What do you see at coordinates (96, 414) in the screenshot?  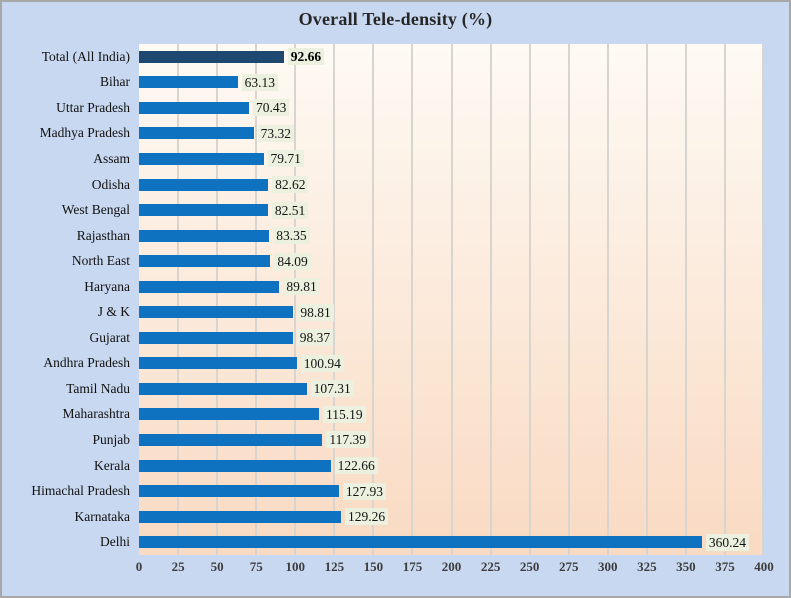 I see `category-label: Maharashtra` at bounding box center [96, 414].